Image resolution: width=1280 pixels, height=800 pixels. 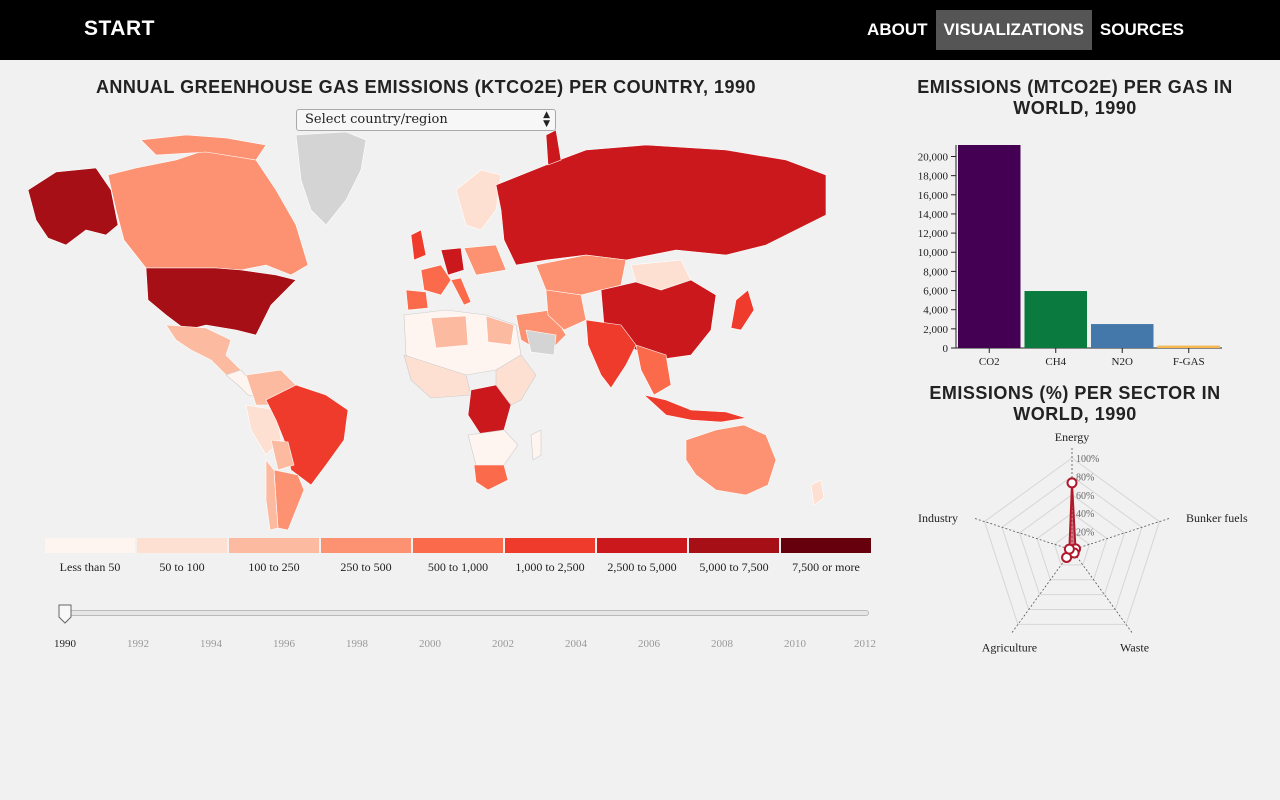 What do you see at coordinates (734, 567) in the screenshot?
I see `legend-label-7: 5,000 to 7,500` at bounding box center [734, 567].